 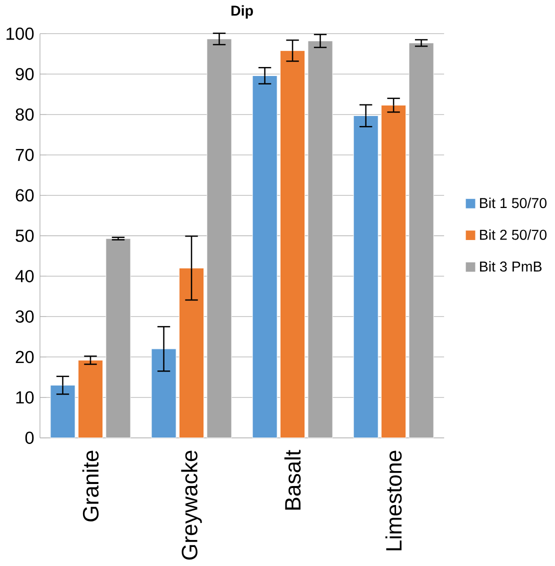 I want to click on y-tick-label: 20, so click(x=25, y=357).